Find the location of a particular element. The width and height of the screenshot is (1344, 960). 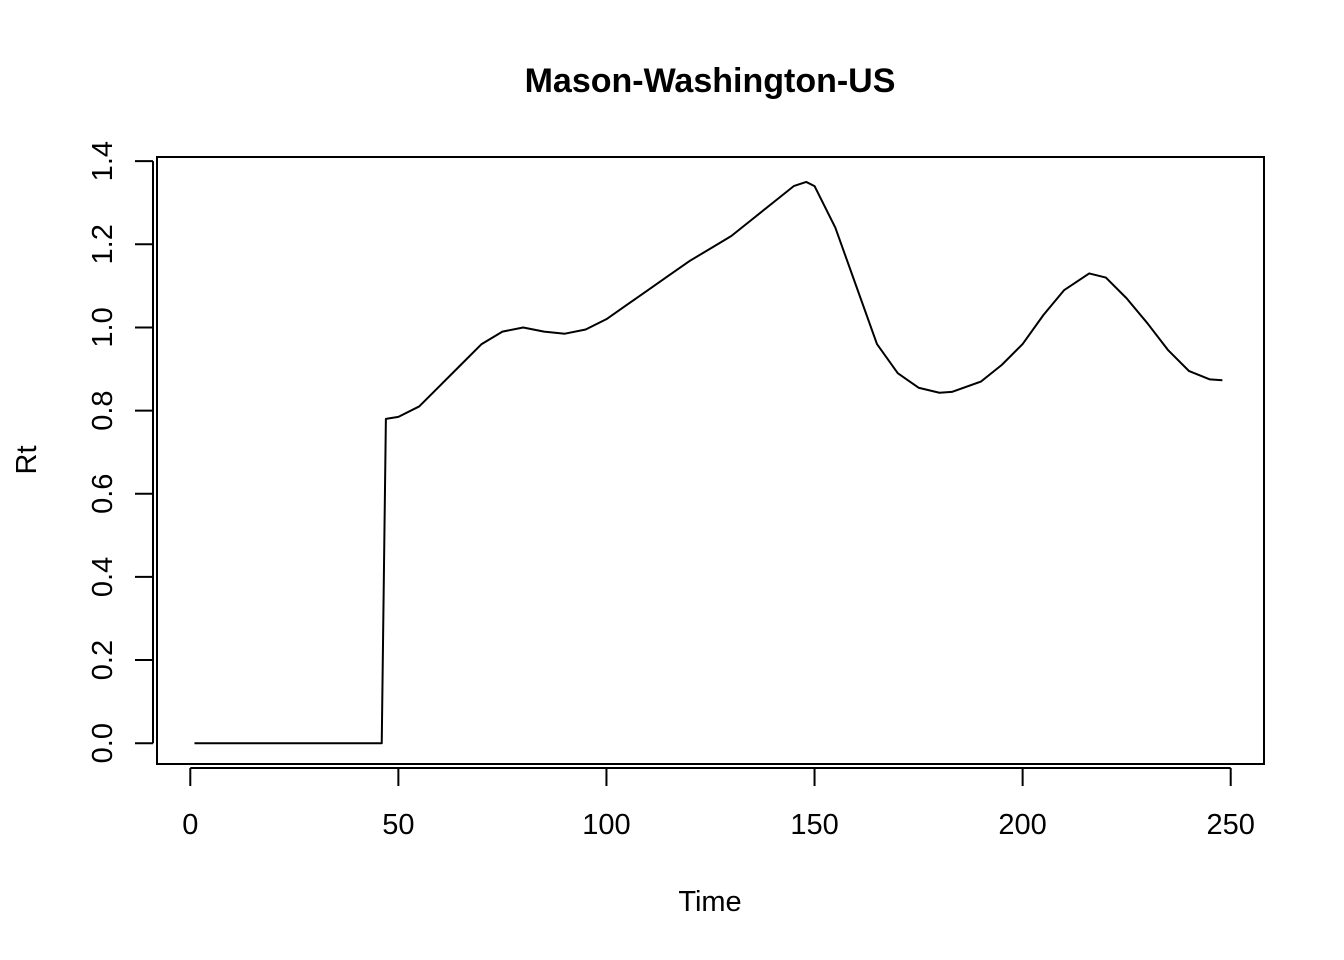

chart-title: Mason-Washington-US is located at coordinates (710, 81).